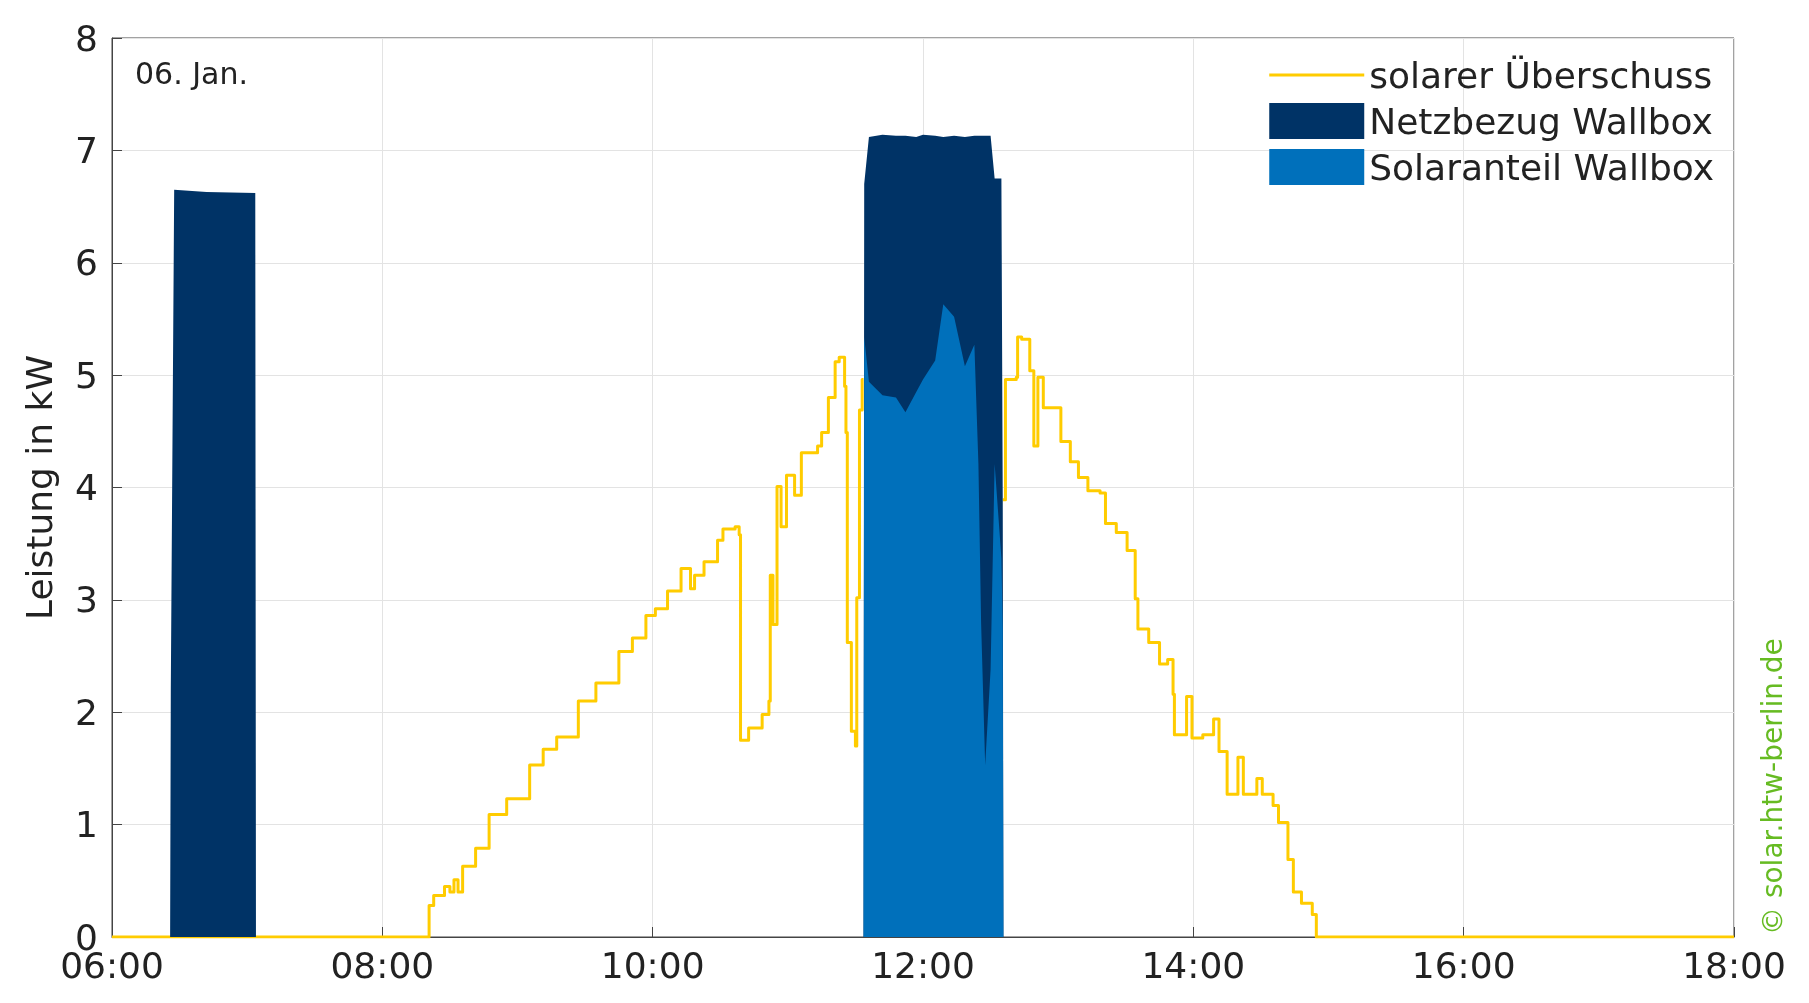 Image resolution: width=1809 pixels, height=1003 pixels. Describe the element at coordinates (86, 38) in the screenshot. I see `y-tick-label: 8` at that location.